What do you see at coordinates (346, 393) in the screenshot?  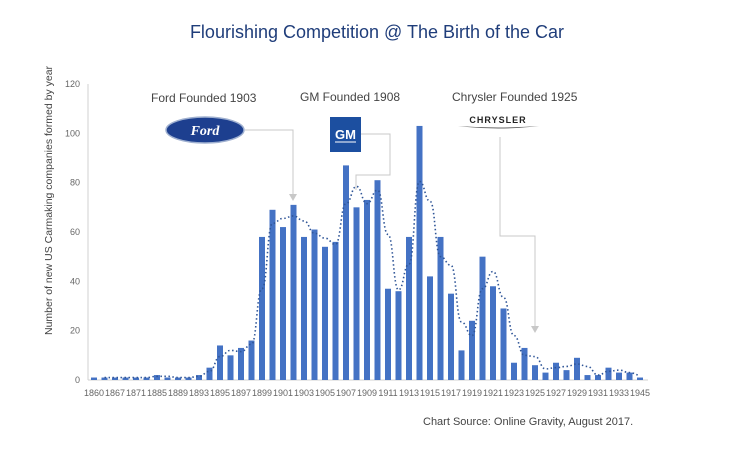 I see `x-tick-label: 1907` at bounding box center [346, 393].